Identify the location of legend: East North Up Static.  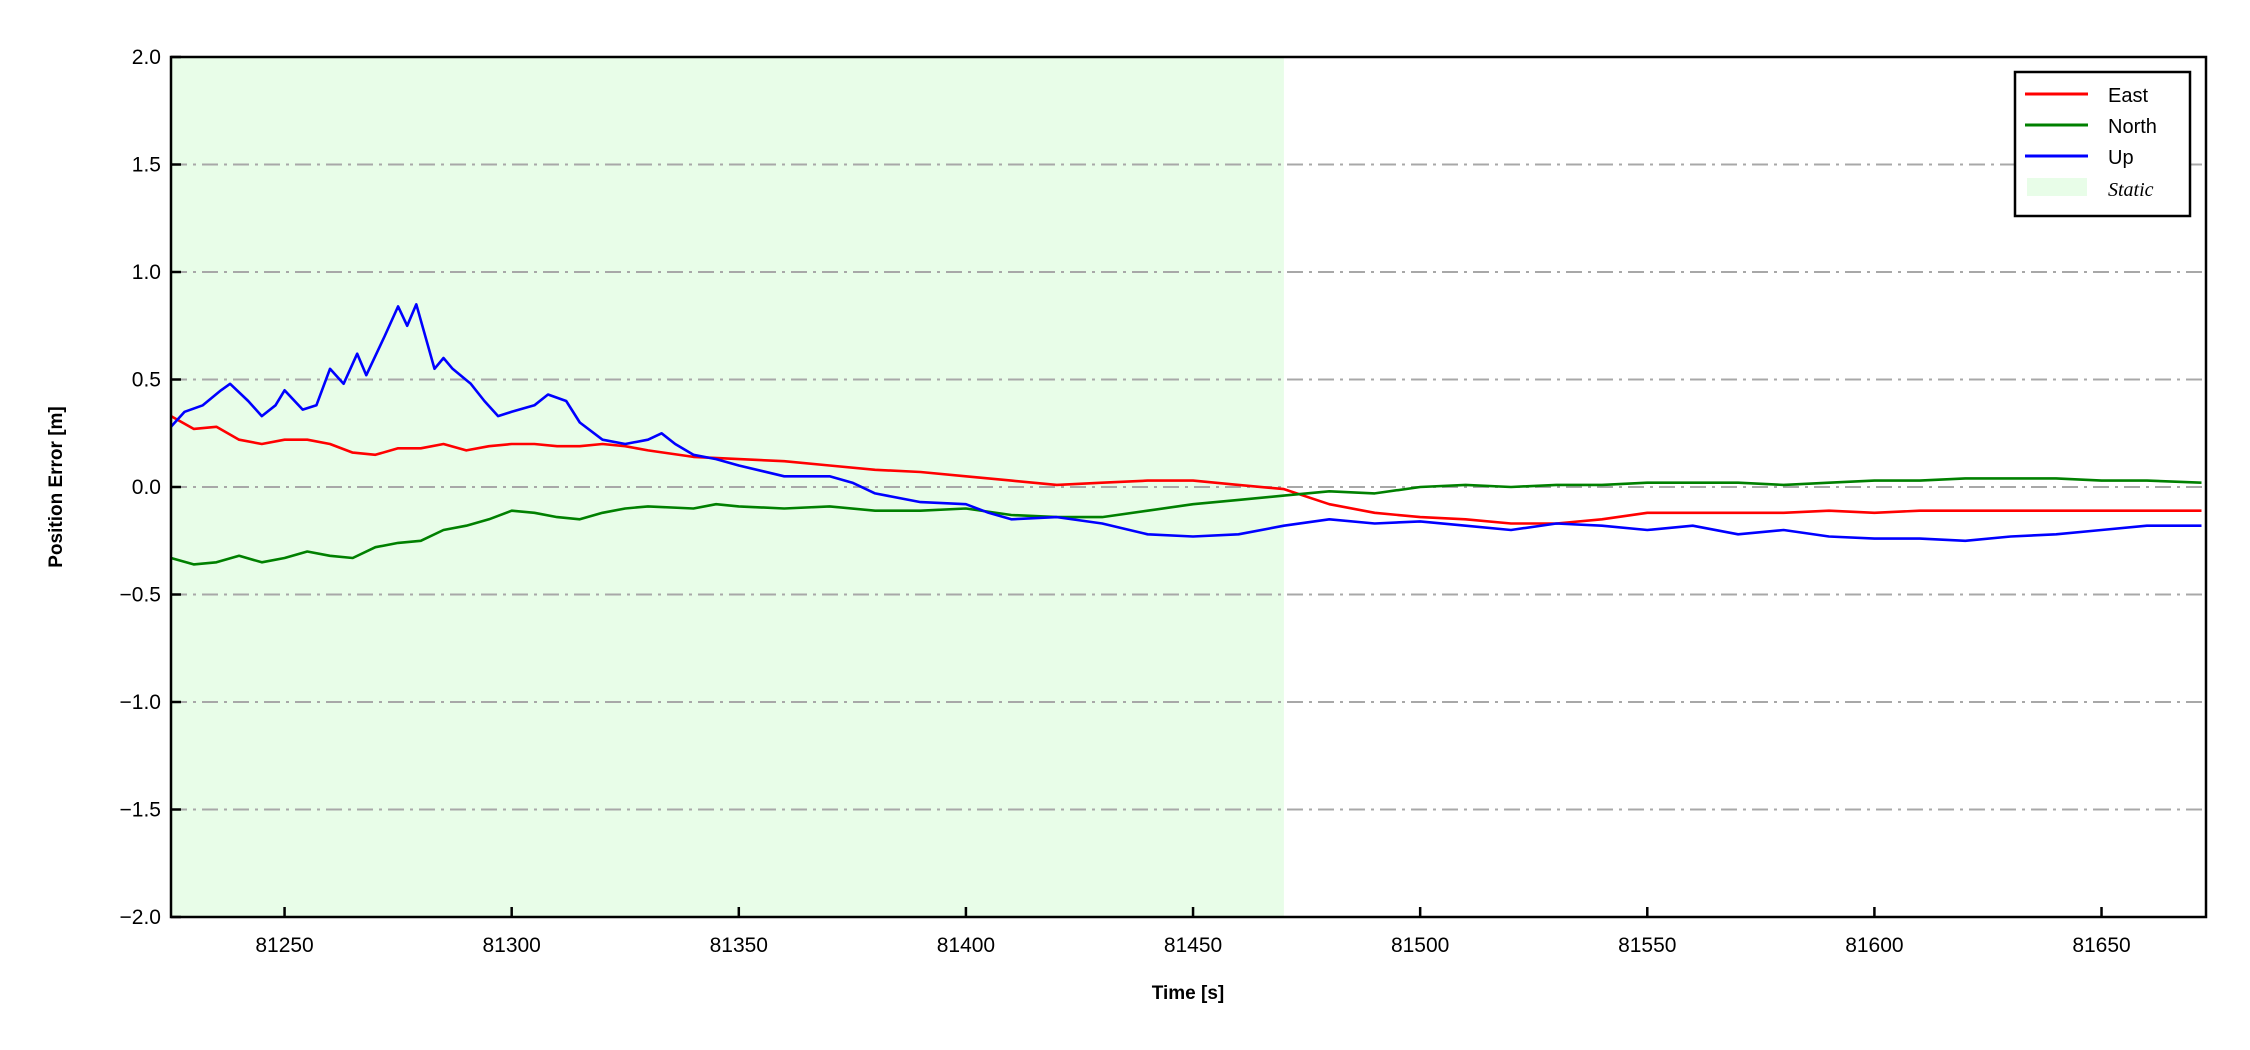
(2102, 144).